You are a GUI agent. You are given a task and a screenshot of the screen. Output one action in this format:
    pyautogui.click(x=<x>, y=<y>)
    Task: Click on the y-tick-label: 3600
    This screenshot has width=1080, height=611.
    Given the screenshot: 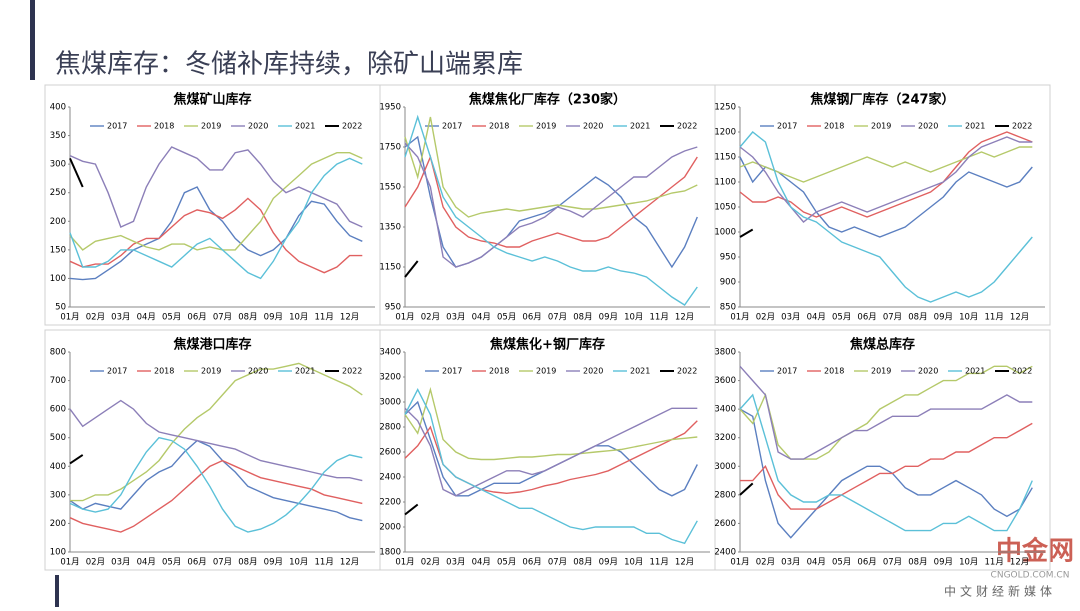 What is the action you would take?
    pyautogui.click(x=725, y=381)
    